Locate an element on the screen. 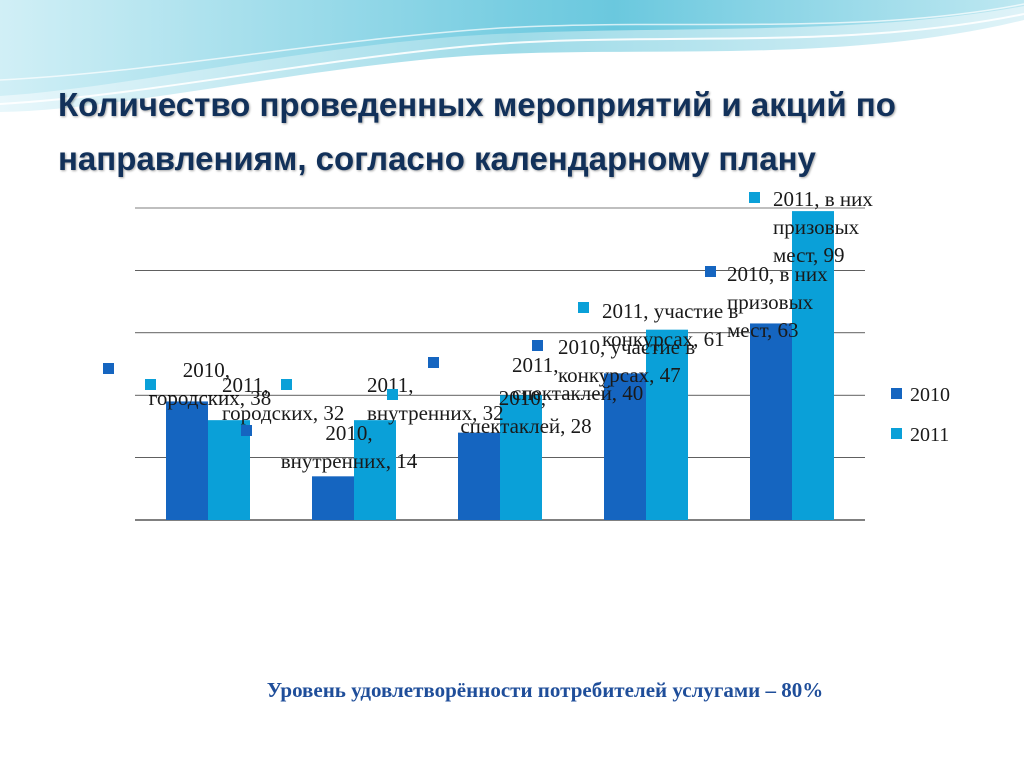 This screenshot has height=768, width=1024. data-label-text: 2010, участие в is located at coordinates (626, 347).